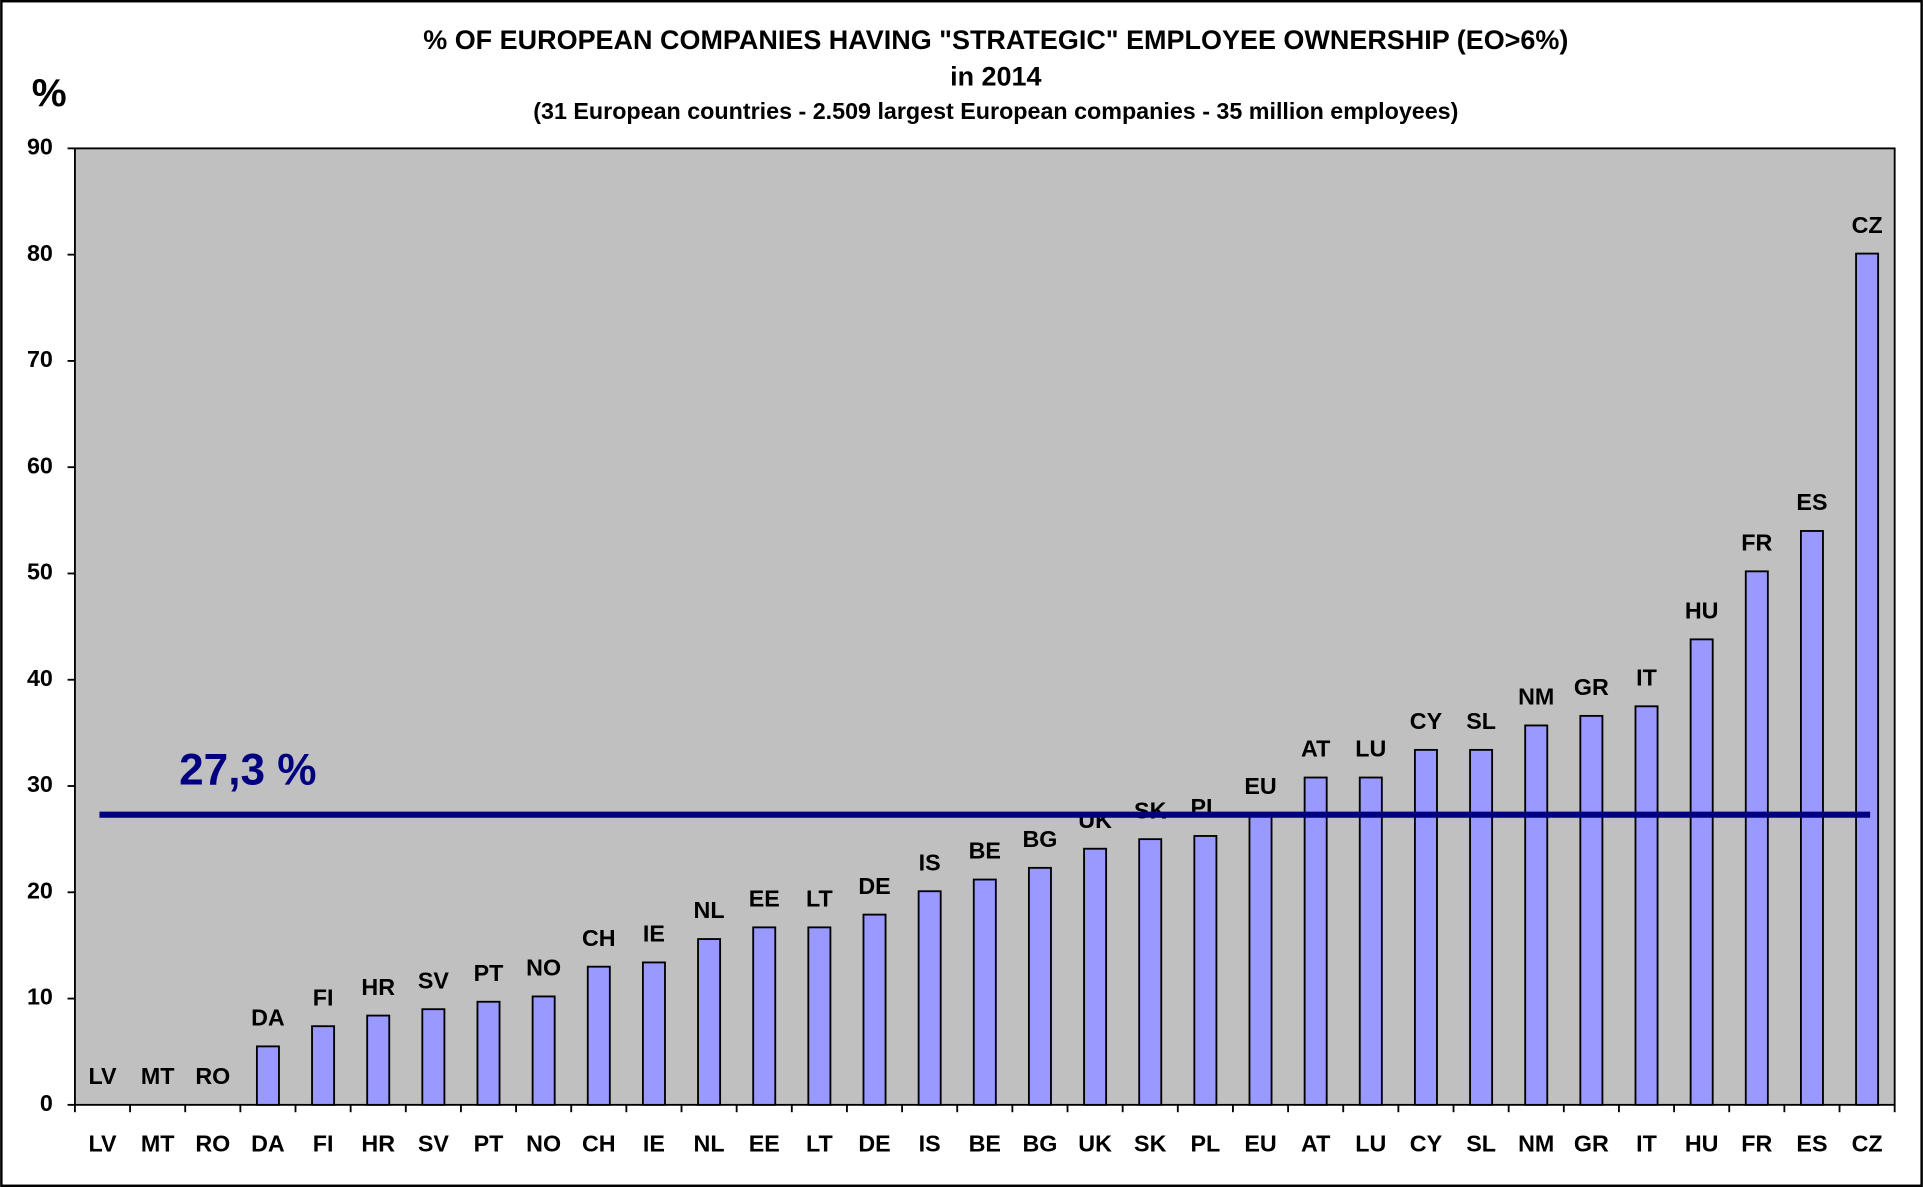  Describe the element at coordinates (40, 784) in the screenshot. I see `y-tick-label: 30` at that location.